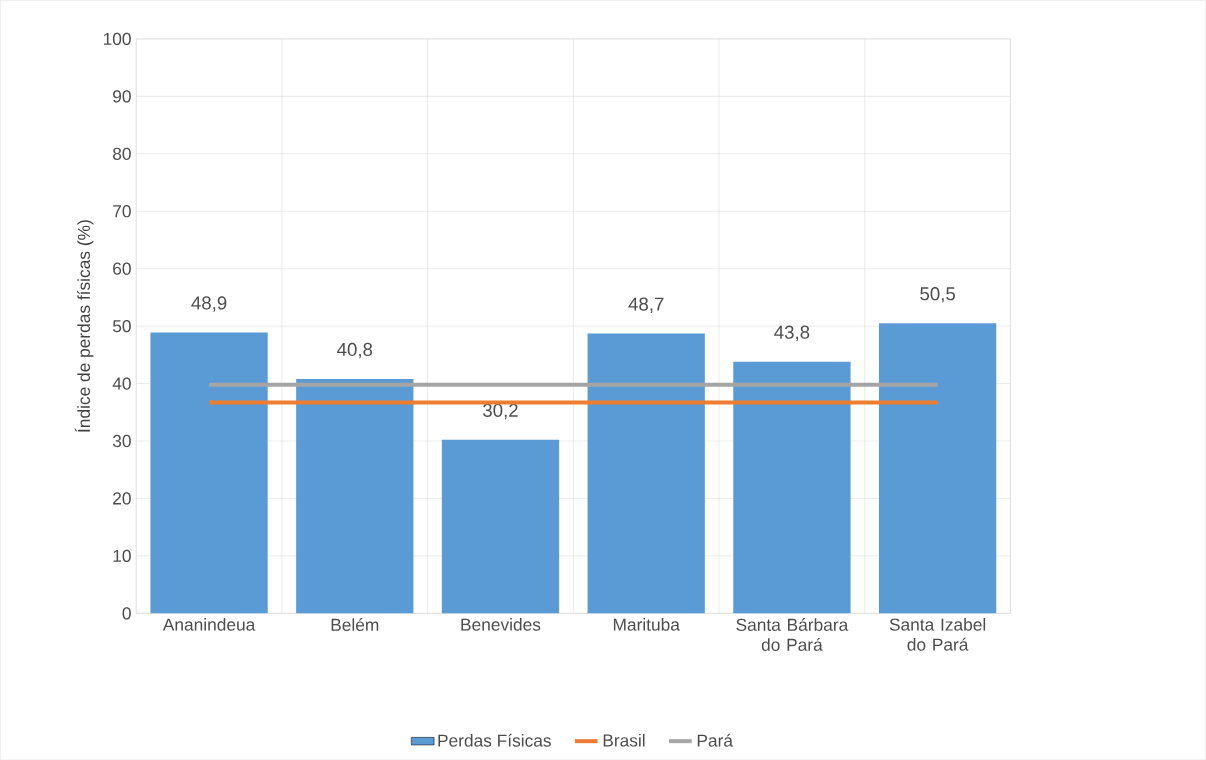  What do you see at coordinates (501, 624) in the screenshot?
I see `x-tick-label: Benevides` at bounding box center [501, 624].